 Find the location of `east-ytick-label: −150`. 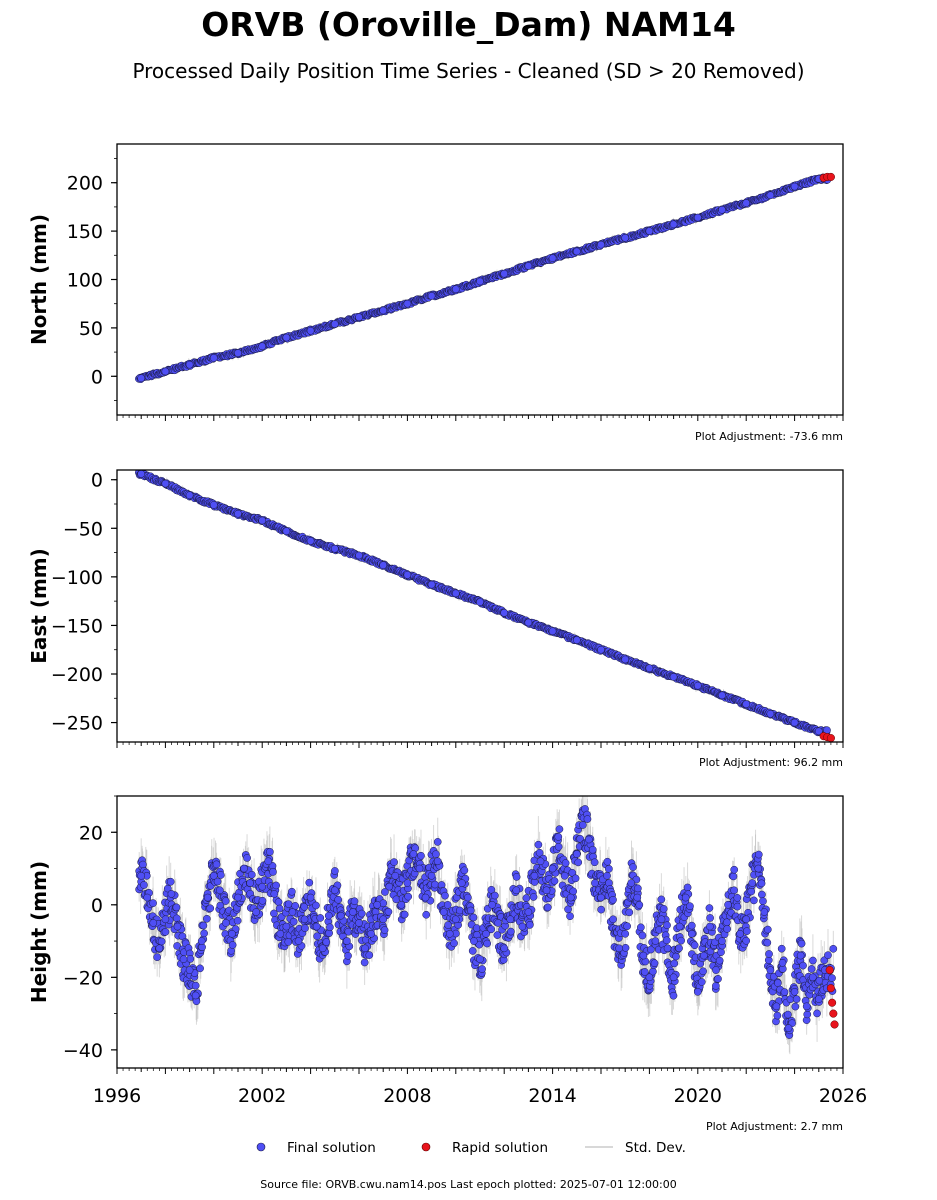

east-ytick-label: −150 is located at coordinates (77, 626).